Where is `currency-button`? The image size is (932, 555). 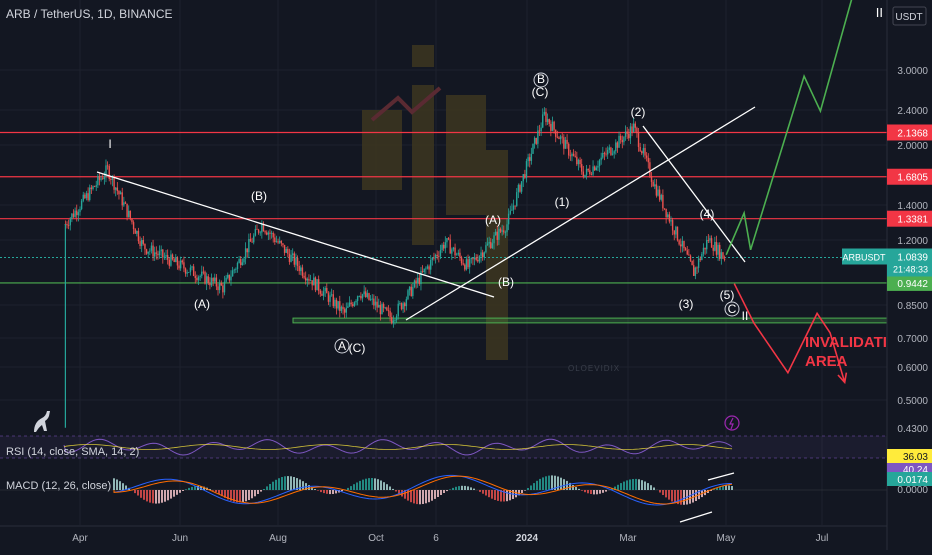
currency-button is located at coordinates (909, 16).